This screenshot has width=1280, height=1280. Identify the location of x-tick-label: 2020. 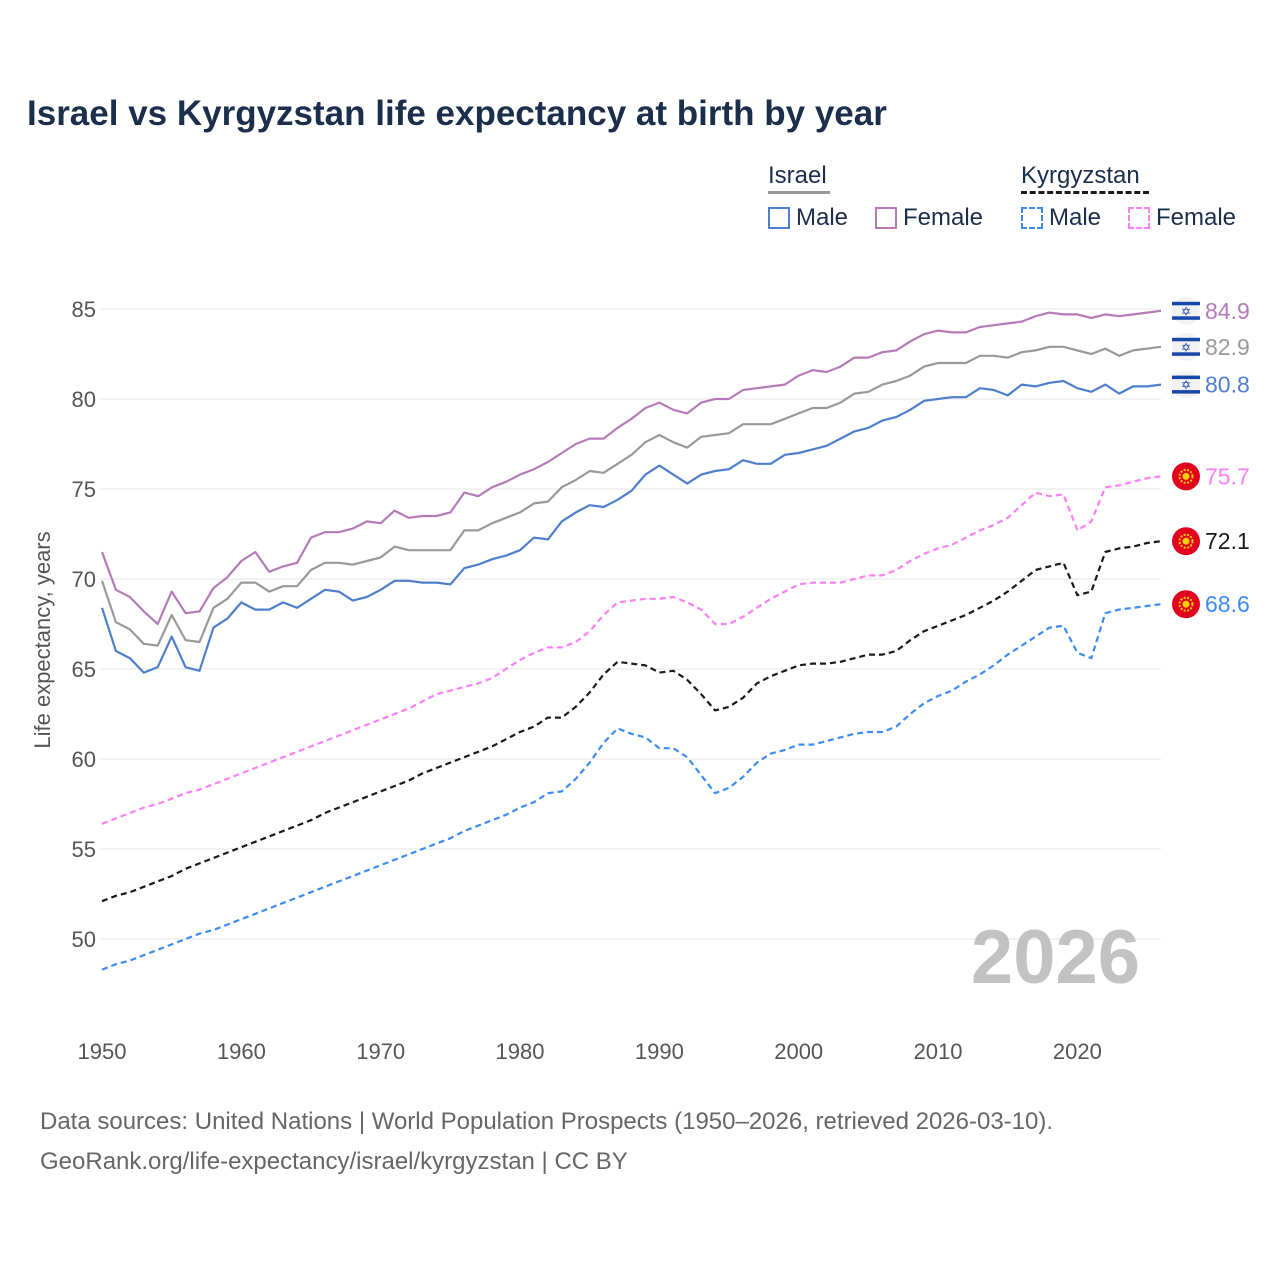
(1077, 1051).